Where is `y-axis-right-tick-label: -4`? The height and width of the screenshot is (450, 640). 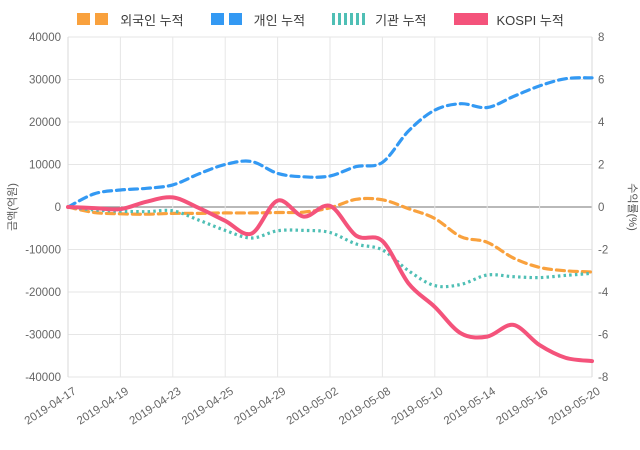 y-axis-right-tick-label: -4 is located at coordinates (603, 293).